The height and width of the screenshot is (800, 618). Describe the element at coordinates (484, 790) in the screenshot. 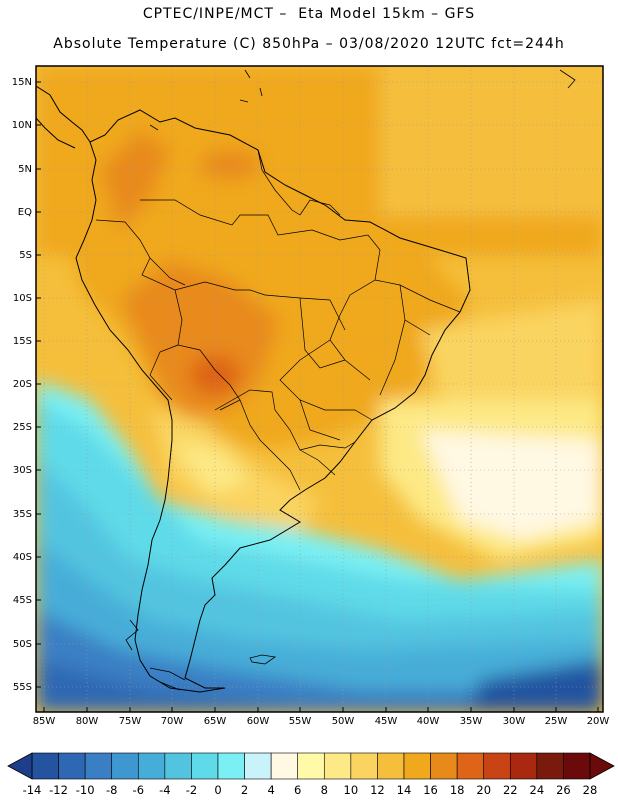

I see `colorbar-tick-label: 20` at that location.